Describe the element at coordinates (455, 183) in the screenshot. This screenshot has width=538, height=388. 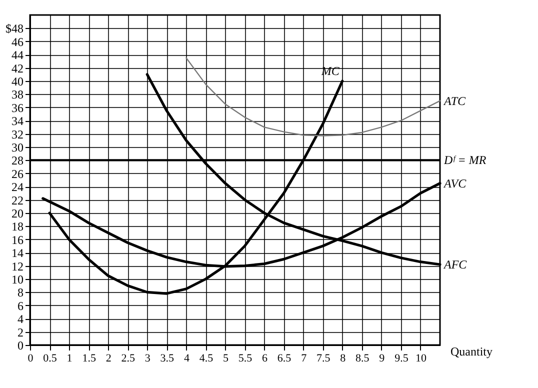
I see `series-label: AVC` at that location.